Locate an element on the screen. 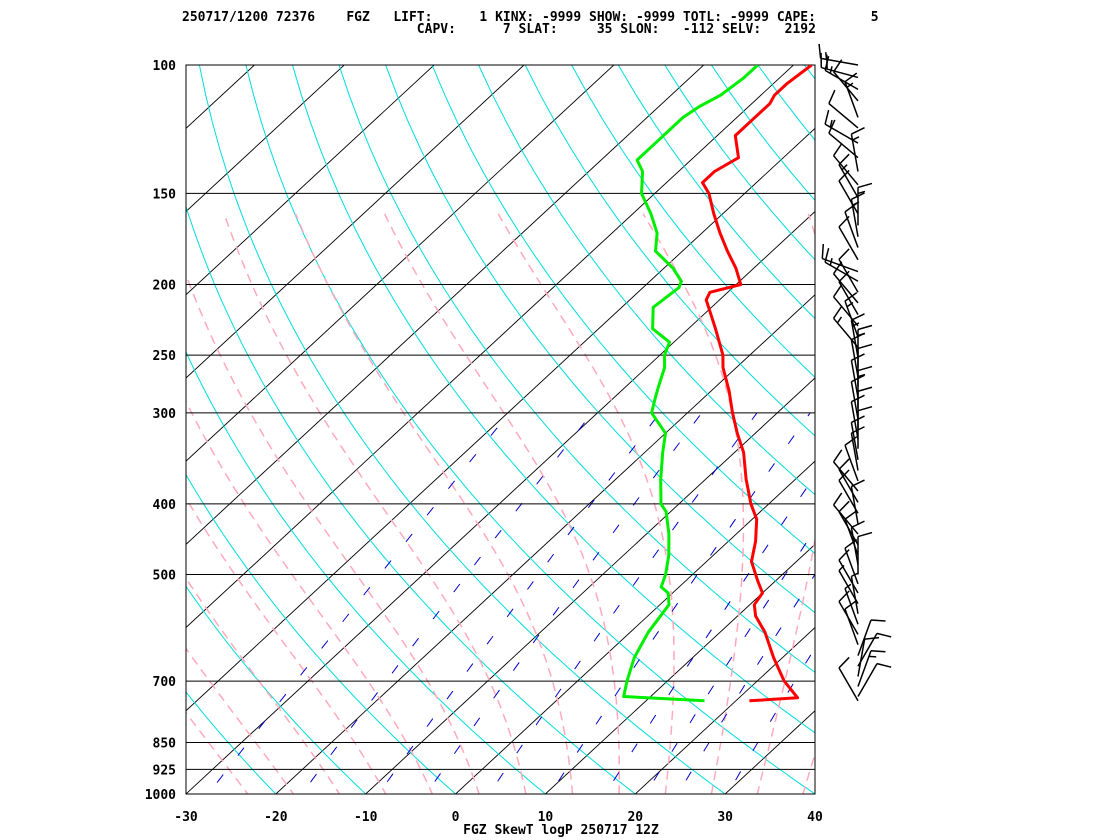  pressure-tick-label: 150 is located at coordinates (165, 194).